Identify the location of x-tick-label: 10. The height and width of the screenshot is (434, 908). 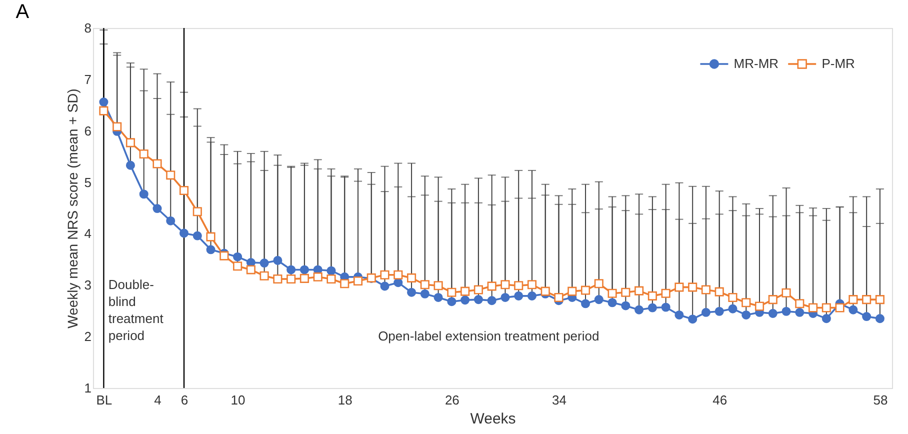
(238, 400).